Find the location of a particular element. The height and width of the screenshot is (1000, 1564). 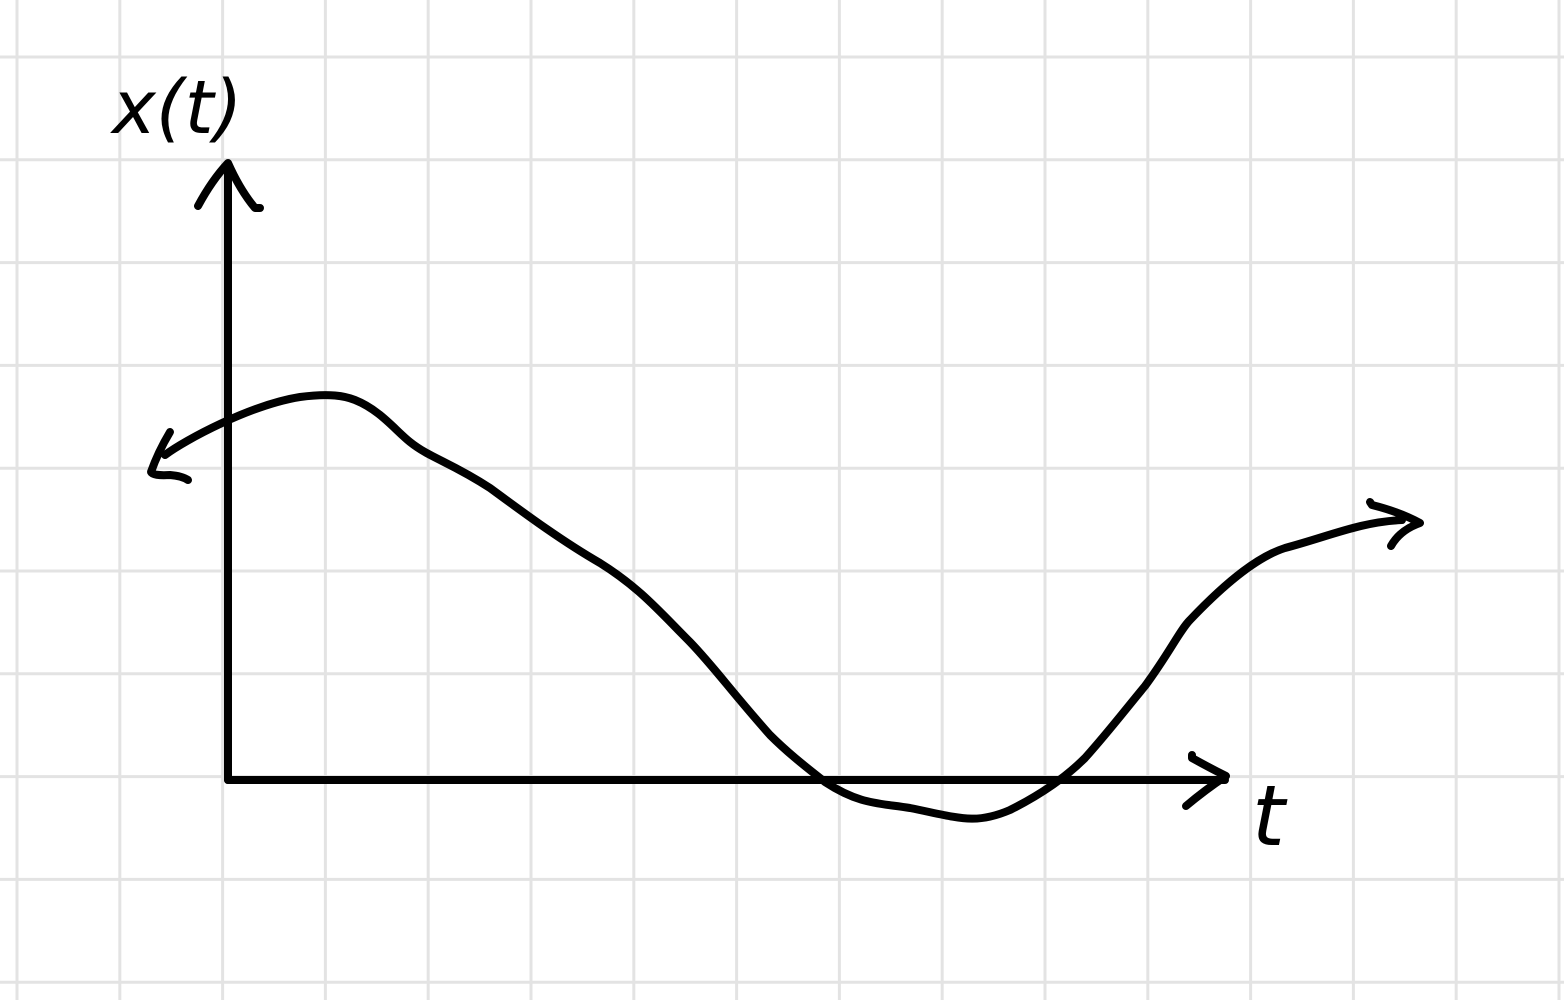

curve-right-arrowhead is located at coordinates (1395, 524).